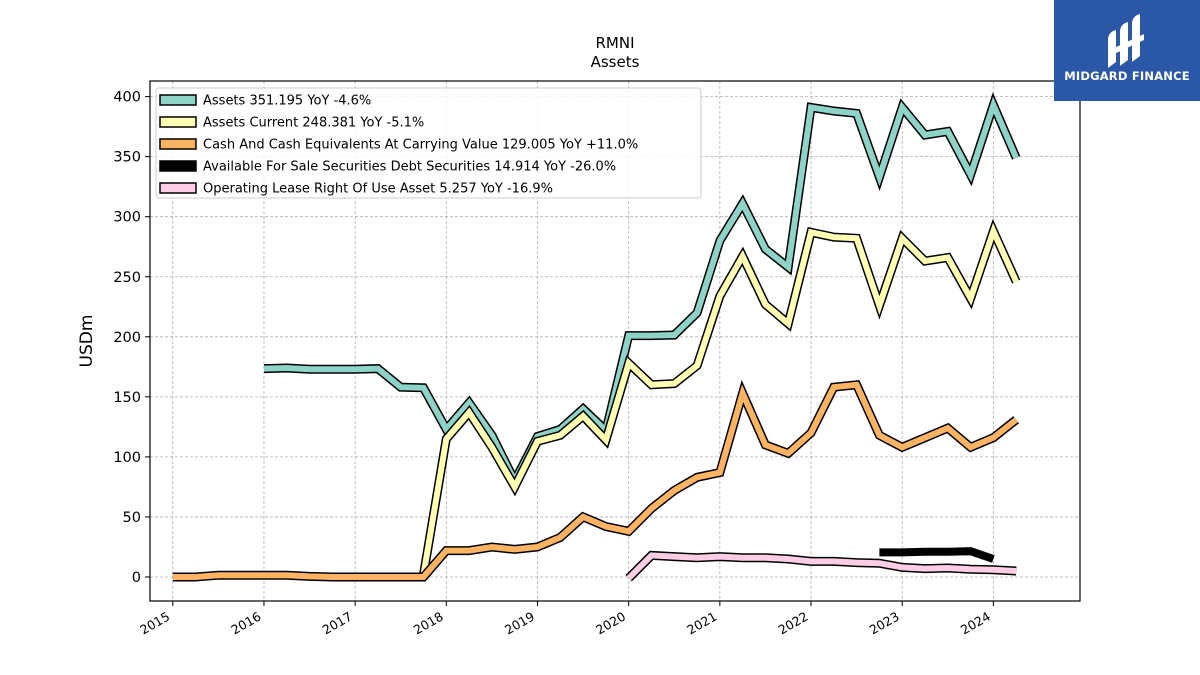 Image resolution: width=1200 pixels, height=675 pixels. I want to click on x-tick-label: 2018, so click(428, 623).